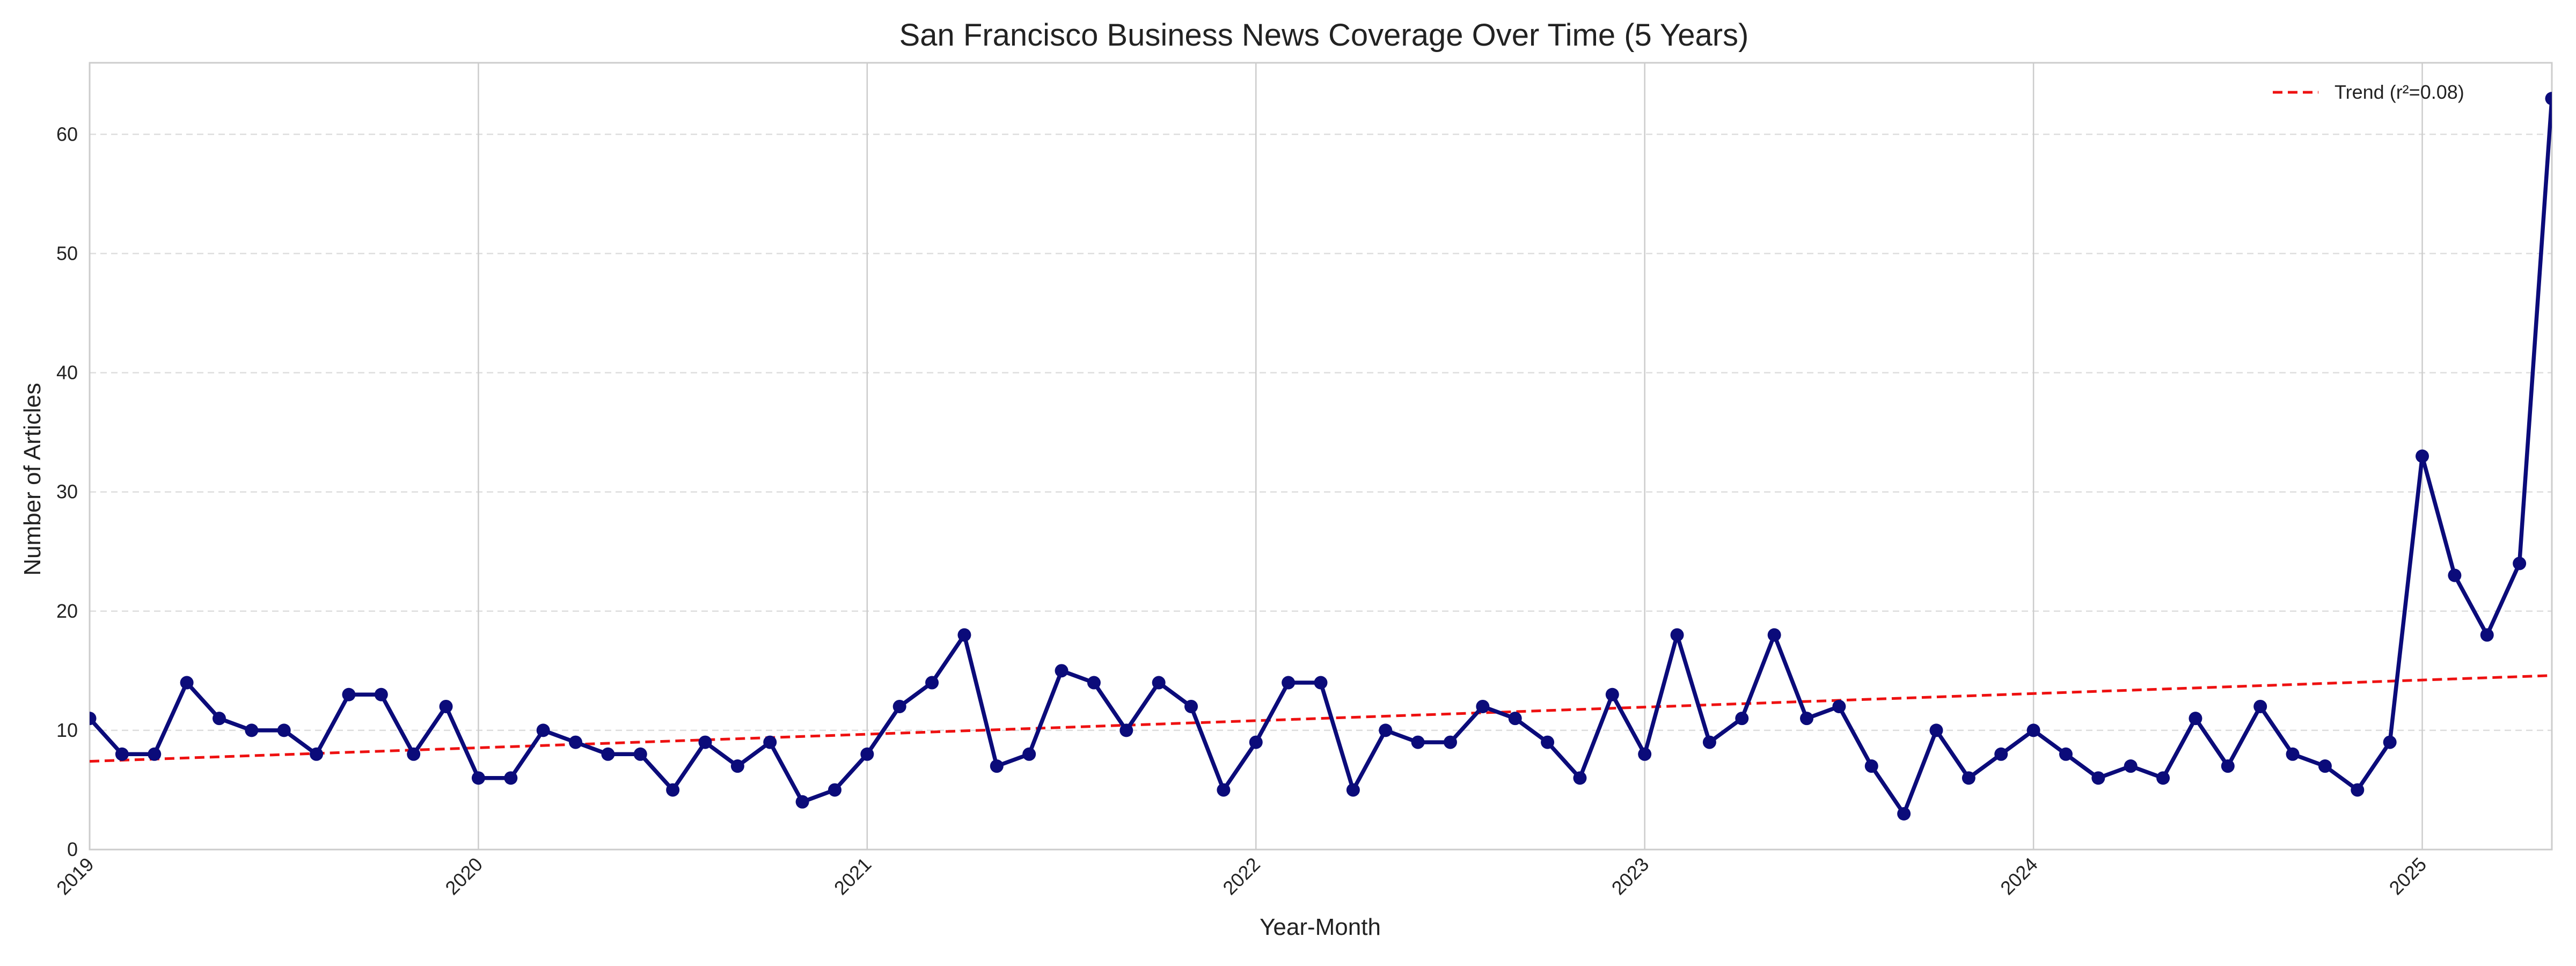  I want to click on y-tick-label: 50, so click(67, 253).